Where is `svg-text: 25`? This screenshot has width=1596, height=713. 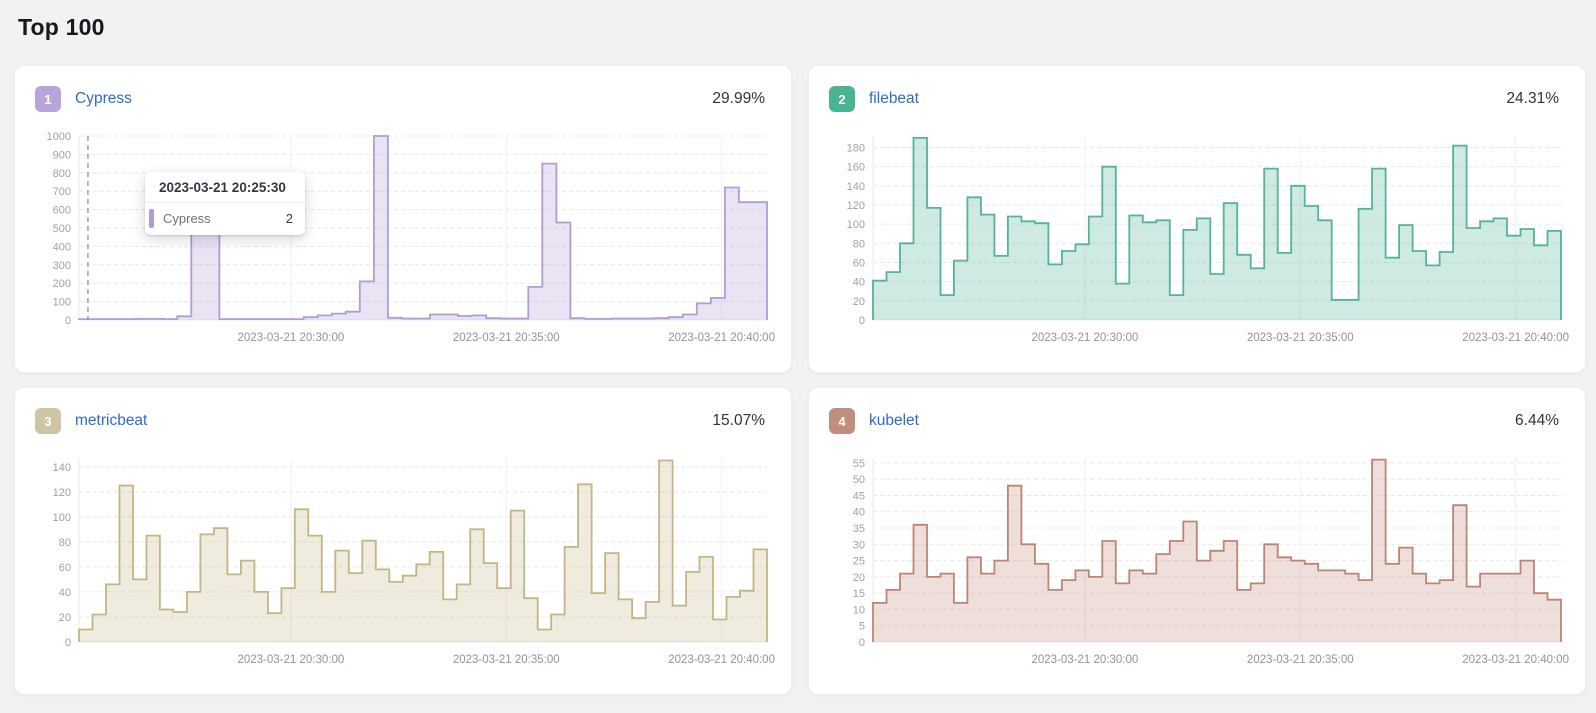 svg-text: 25 is located at coordinates (859, 562).